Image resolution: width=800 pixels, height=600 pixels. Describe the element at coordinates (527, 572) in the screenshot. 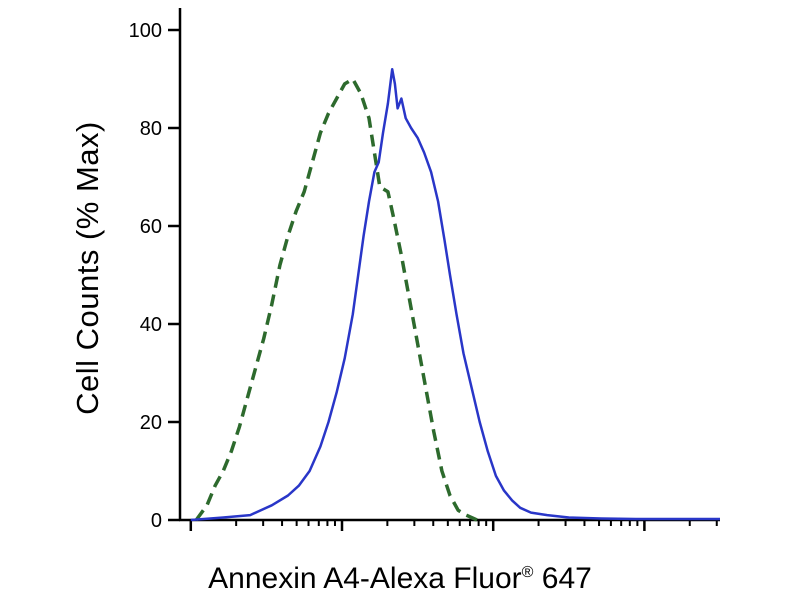

I see `registered-trademark-symbol: ®` at that location.